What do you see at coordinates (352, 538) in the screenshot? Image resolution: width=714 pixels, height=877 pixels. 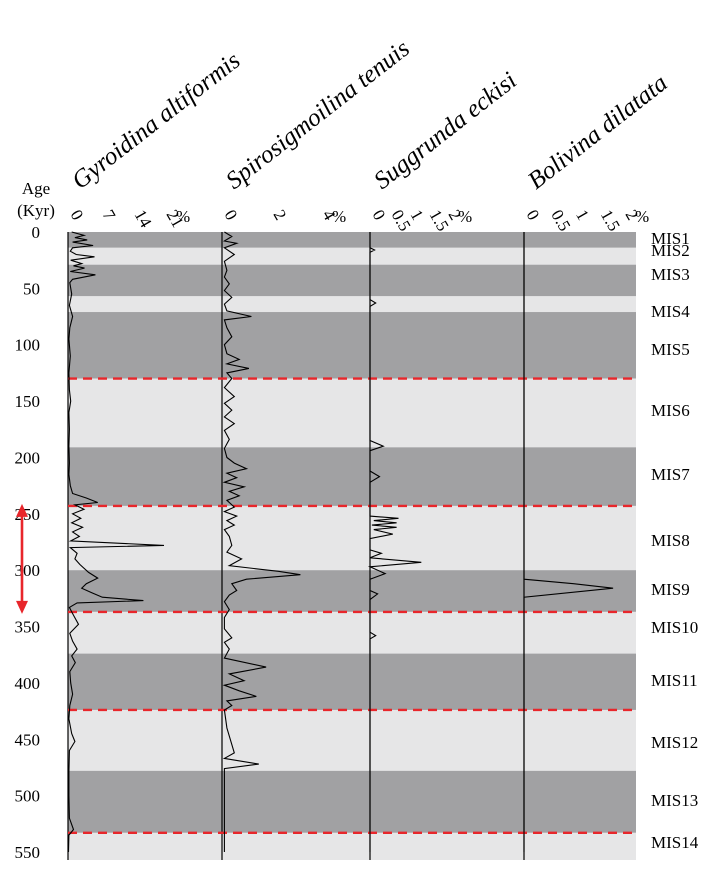 I see `mis-band-mis8` at bounding box center [352, 538].